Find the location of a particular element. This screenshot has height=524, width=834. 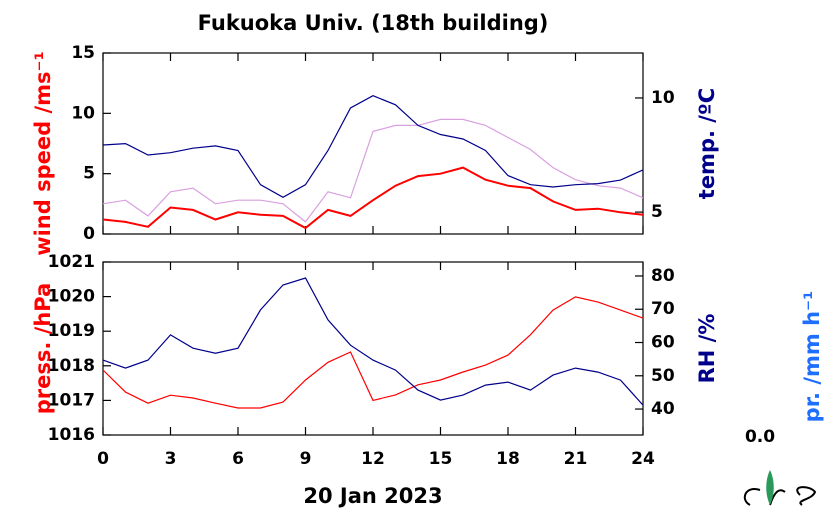

y2-tick-label: 70 is located at coordinates (663, 309).